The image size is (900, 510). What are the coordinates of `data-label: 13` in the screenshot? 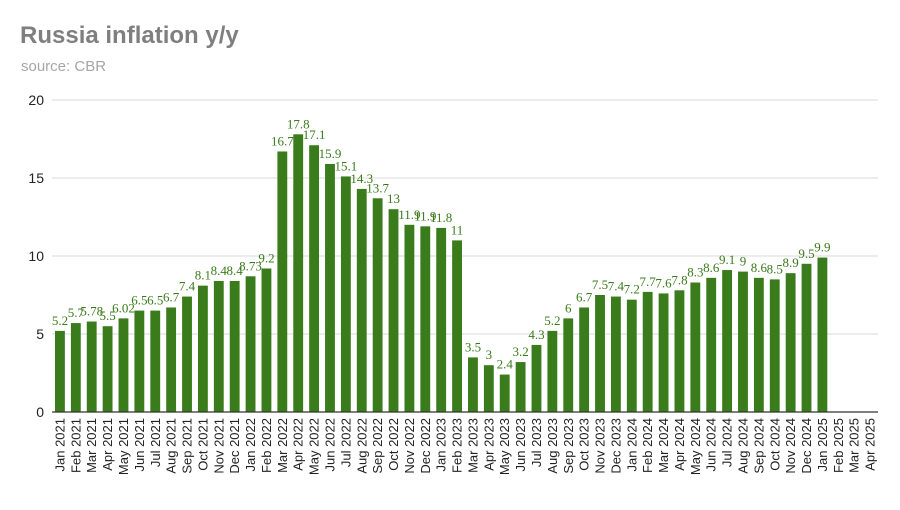 It's located at (393, 198).